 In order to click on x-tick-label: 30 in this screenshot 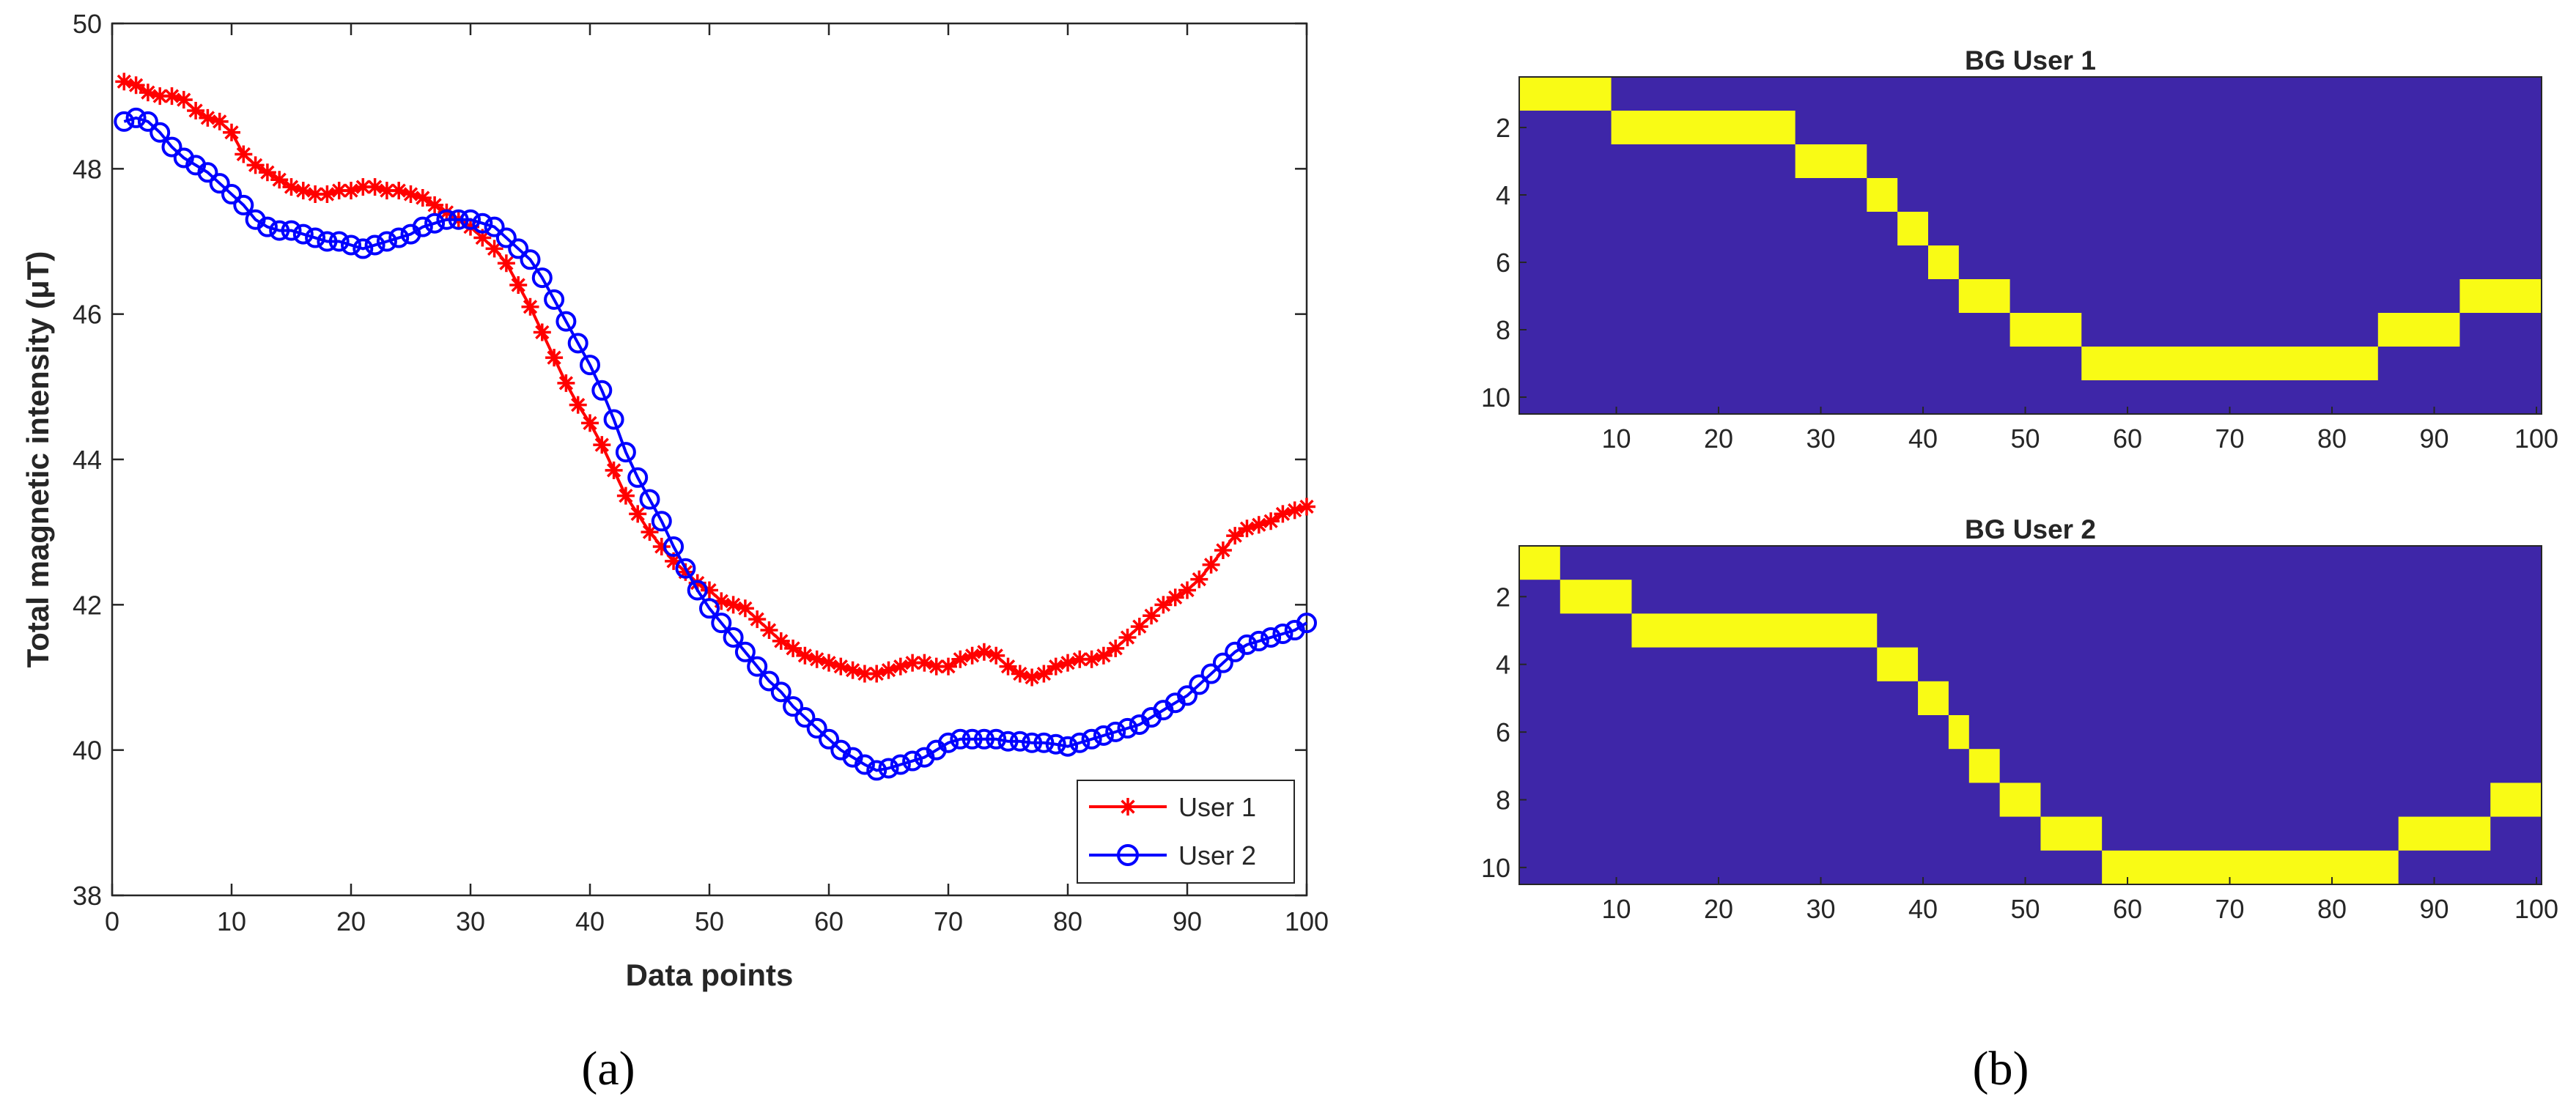, I will do `click(470, 921)`.